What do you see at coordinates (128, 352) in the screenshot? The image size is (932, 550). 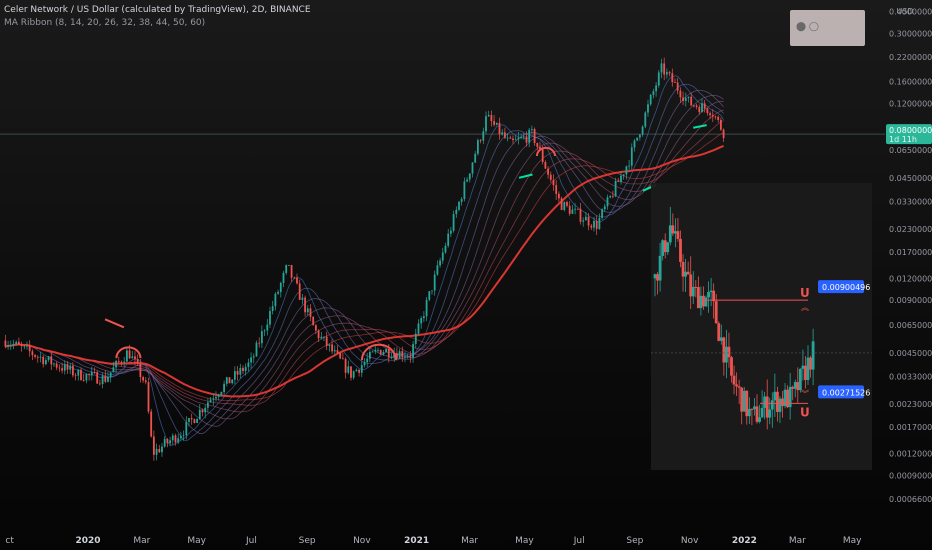 I see `top-arc` at bounding box center [128, 352].